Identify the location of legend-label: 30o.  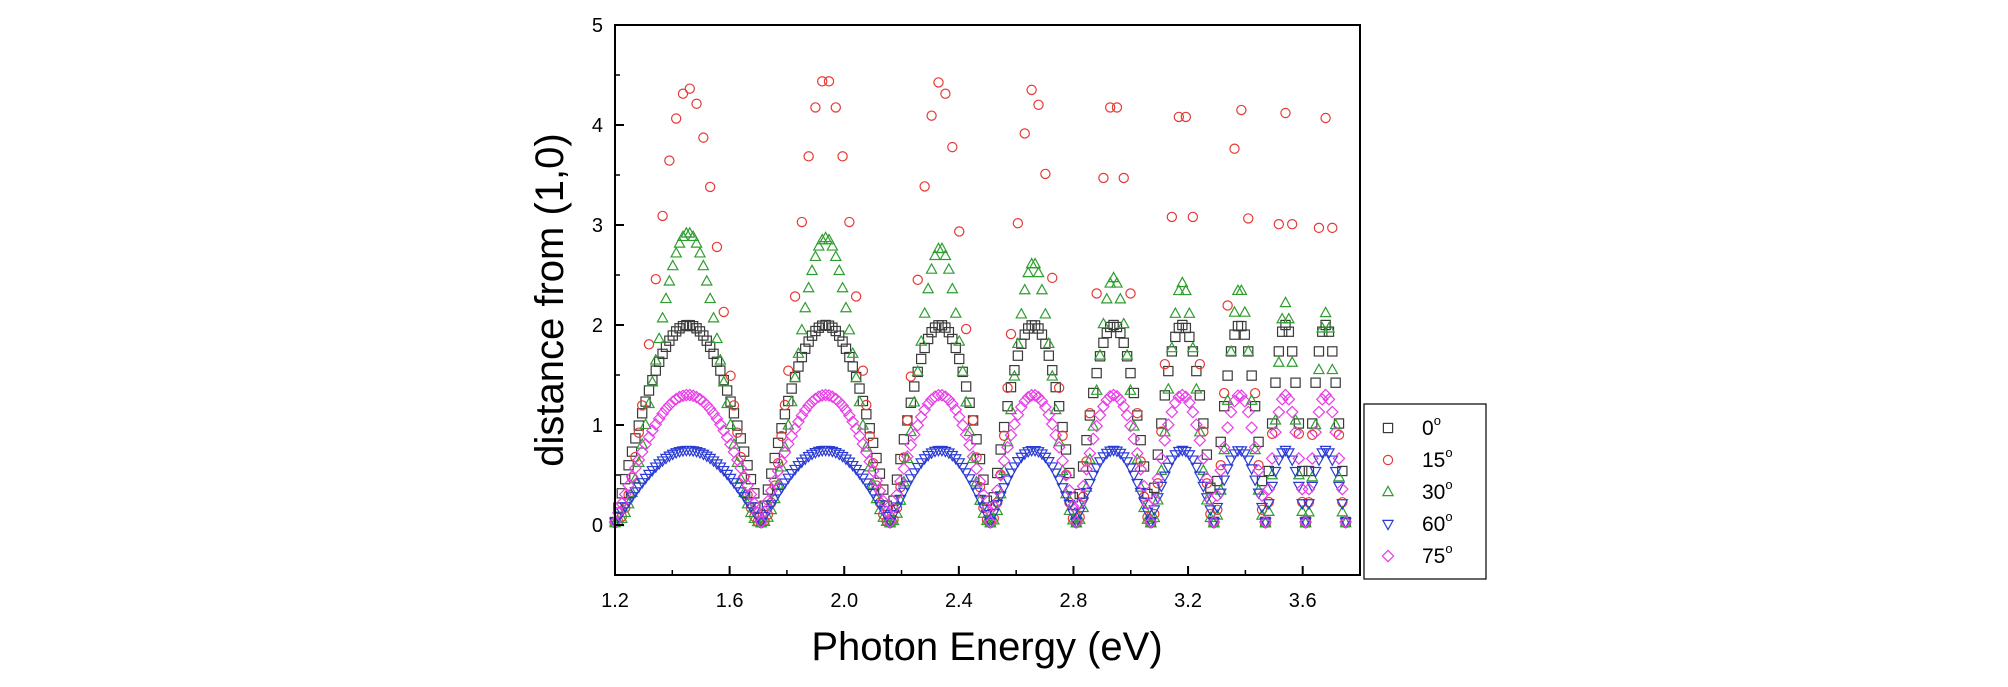
(1437, 490).